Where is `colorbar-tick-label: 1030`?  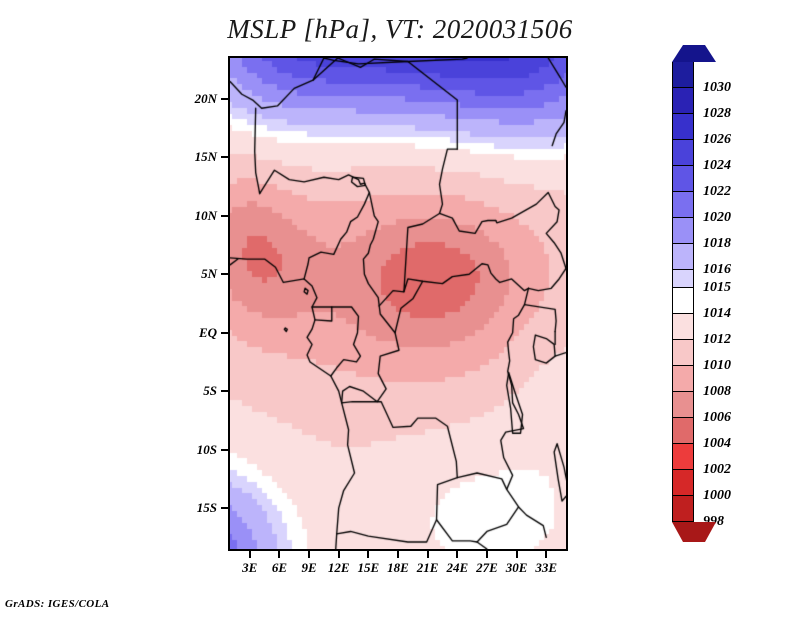 colorbar-tick-label: 1030 is located at coordinates (717, 87).